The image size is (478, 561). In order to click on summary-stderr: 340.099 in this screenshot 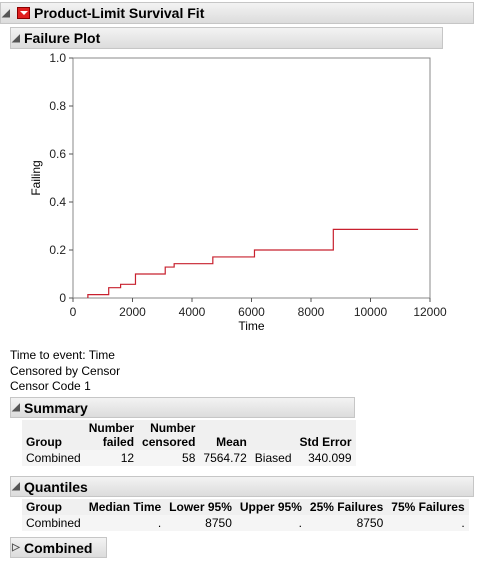, I will do `click(325, 458)`.